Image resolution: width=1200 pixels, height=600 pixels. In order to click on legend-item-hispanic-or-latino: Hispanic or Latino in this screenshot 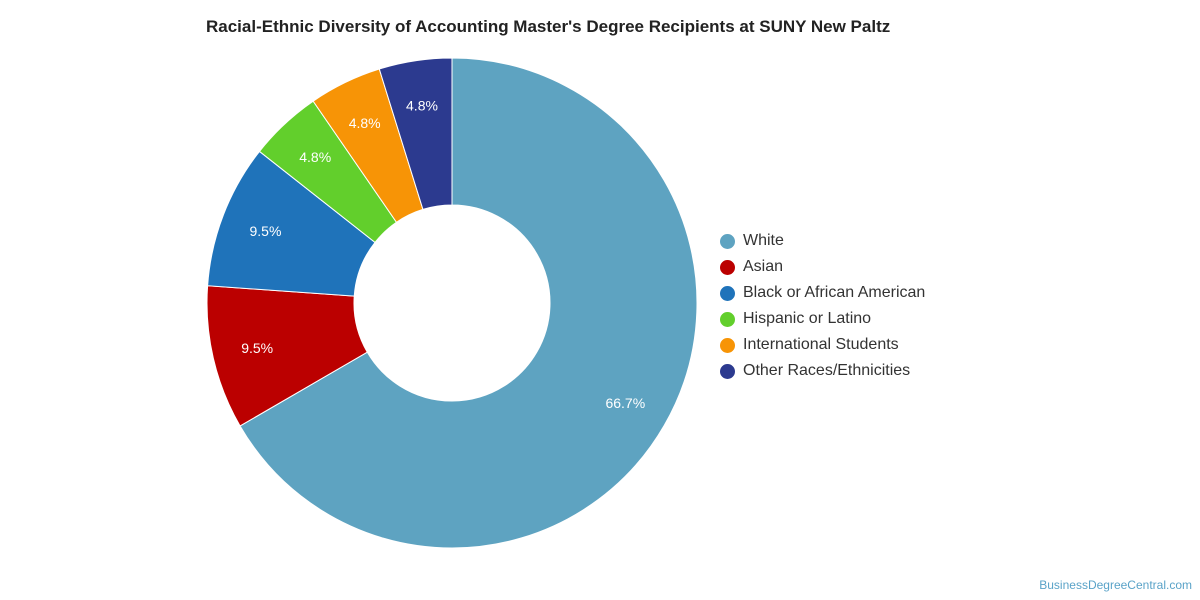, I will do `click(822, 319)`.